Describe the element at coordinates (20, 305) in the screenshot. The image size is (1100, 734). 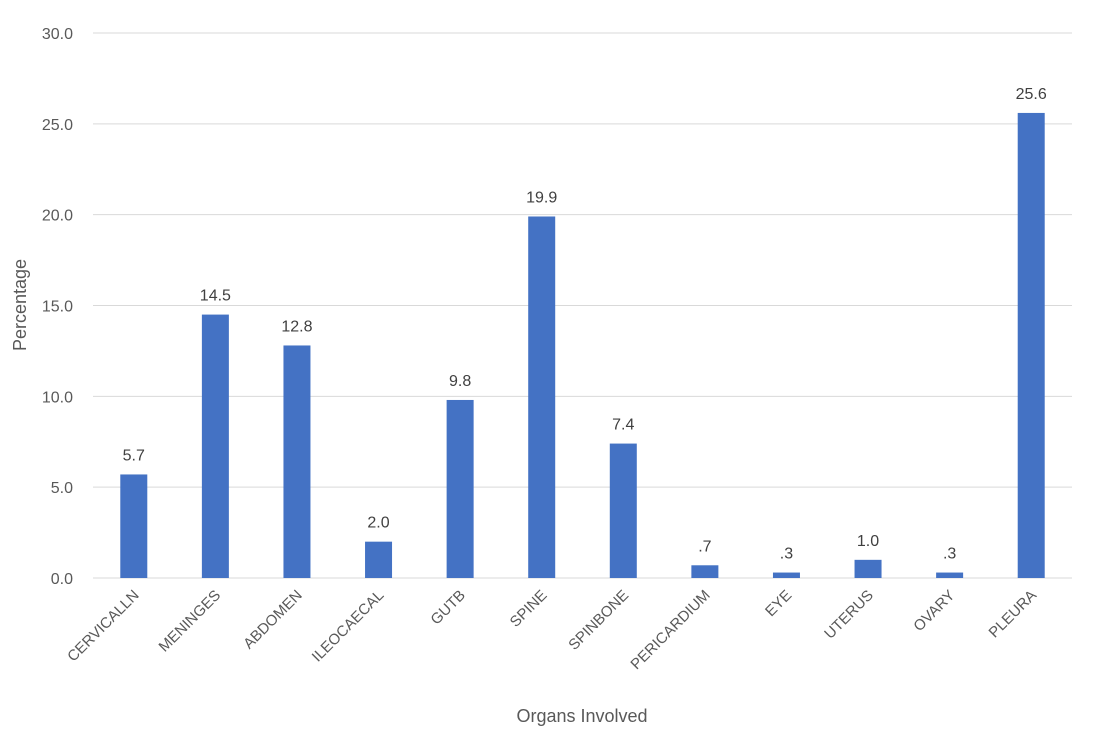
I see `y-axis-title: Percentage` at that location.